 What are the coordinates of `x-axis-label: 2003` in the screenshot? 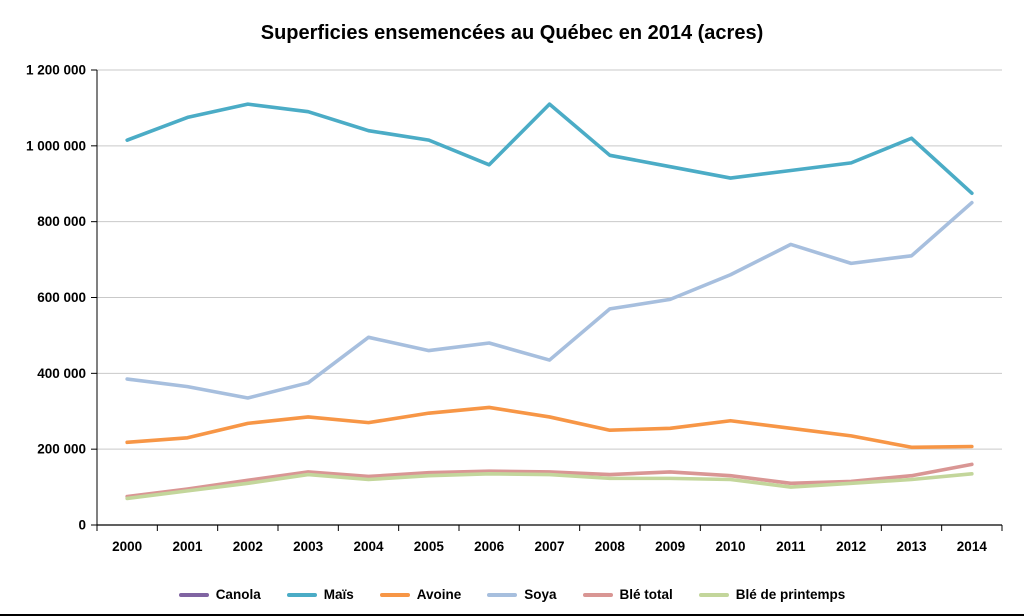 It's located at (308, 546).